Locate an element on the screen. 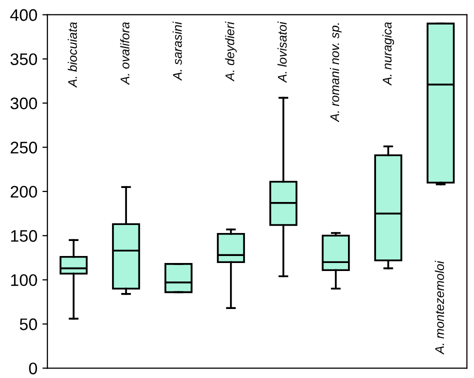 The width and height of the screenshot is (474, 378). y-tick-label: 50 is located at coordinates (29, 324).